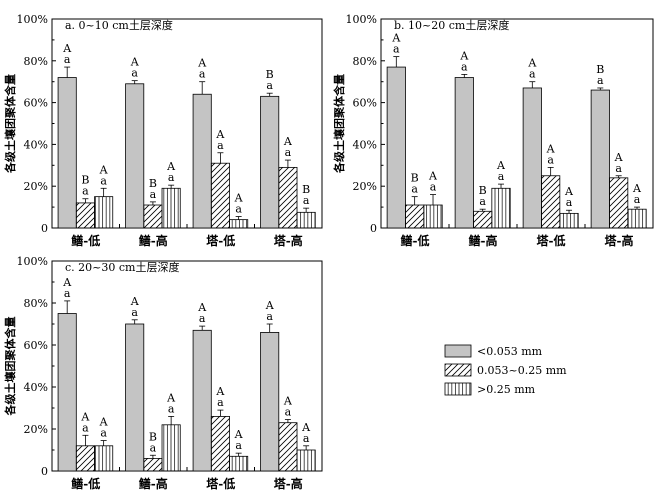  I want to click on y-tick-label: 20%, so click(36, 186).